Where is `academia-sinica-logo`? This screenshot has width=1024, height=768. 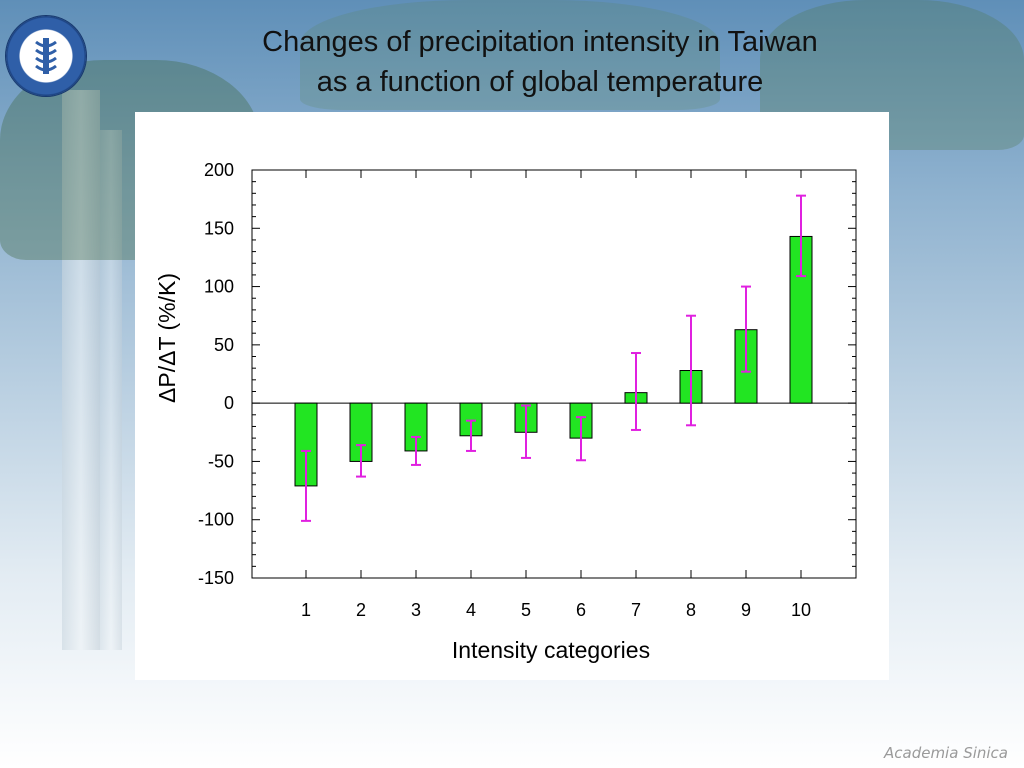 academia-sinica-logo is located at coordinates (46, 56).